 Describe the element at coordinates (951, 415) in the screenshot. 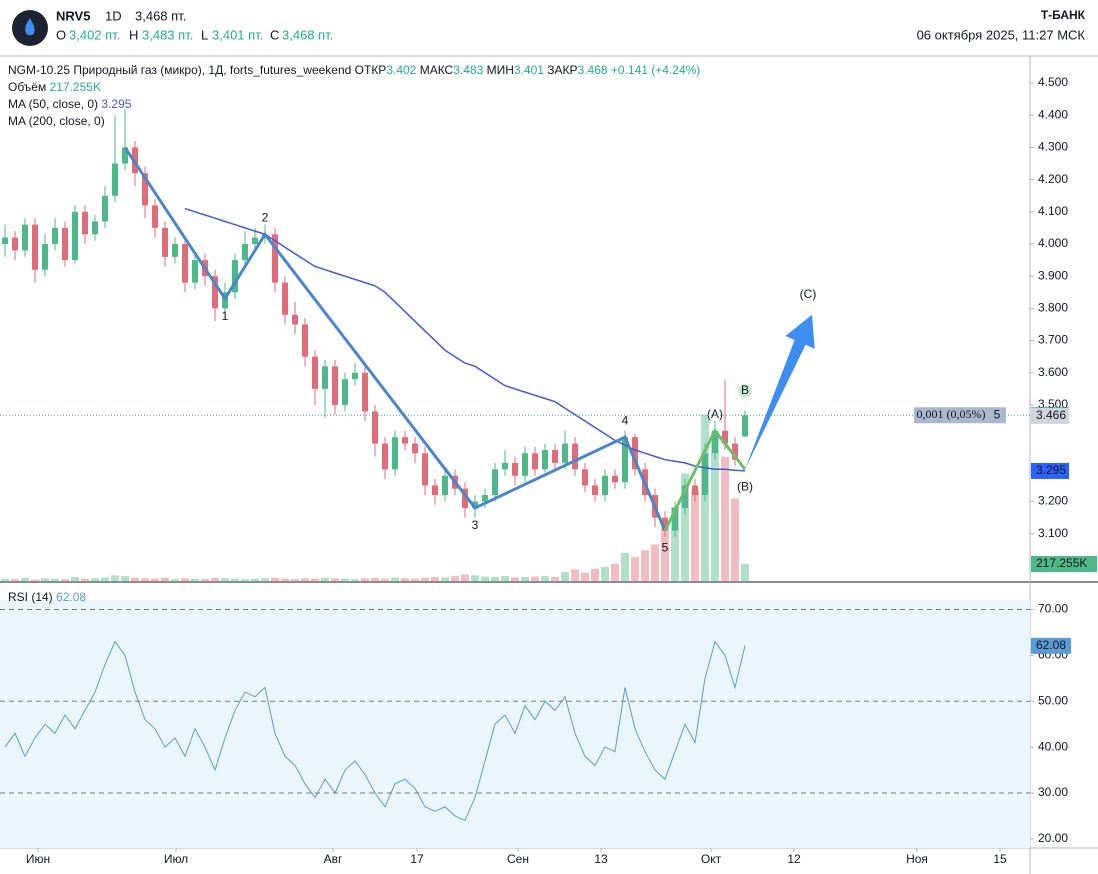

I see `measure-box` at that location.